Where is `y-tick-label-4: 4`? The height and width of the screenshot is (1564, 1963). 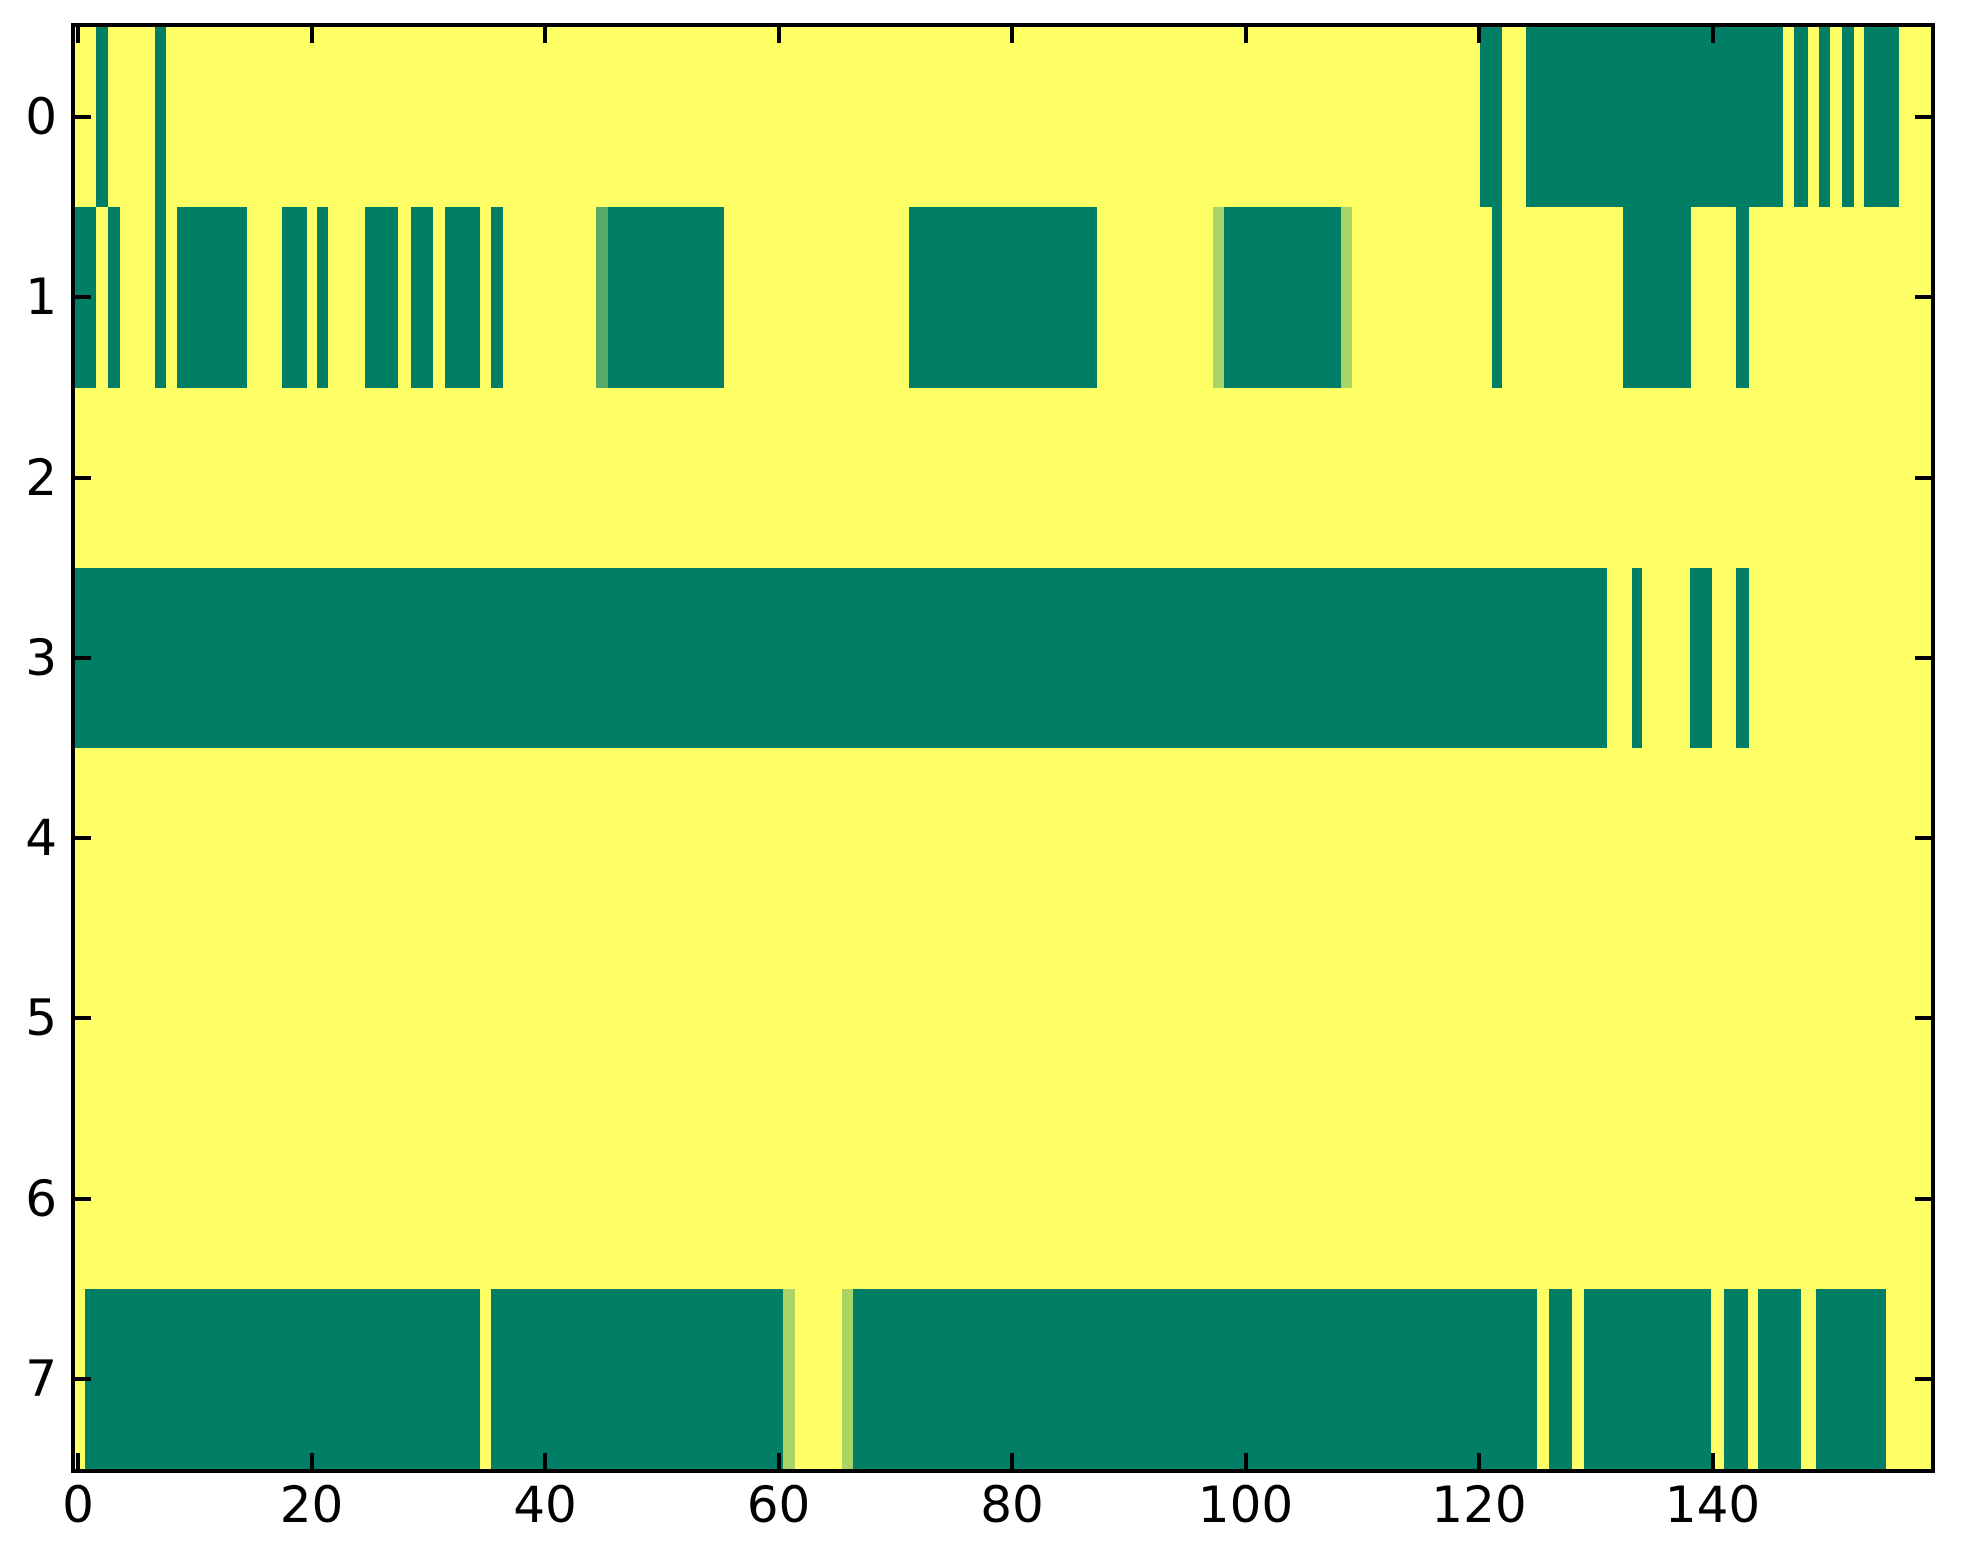
y-tick-label-4: 4 is located at coordinates (41, 838).